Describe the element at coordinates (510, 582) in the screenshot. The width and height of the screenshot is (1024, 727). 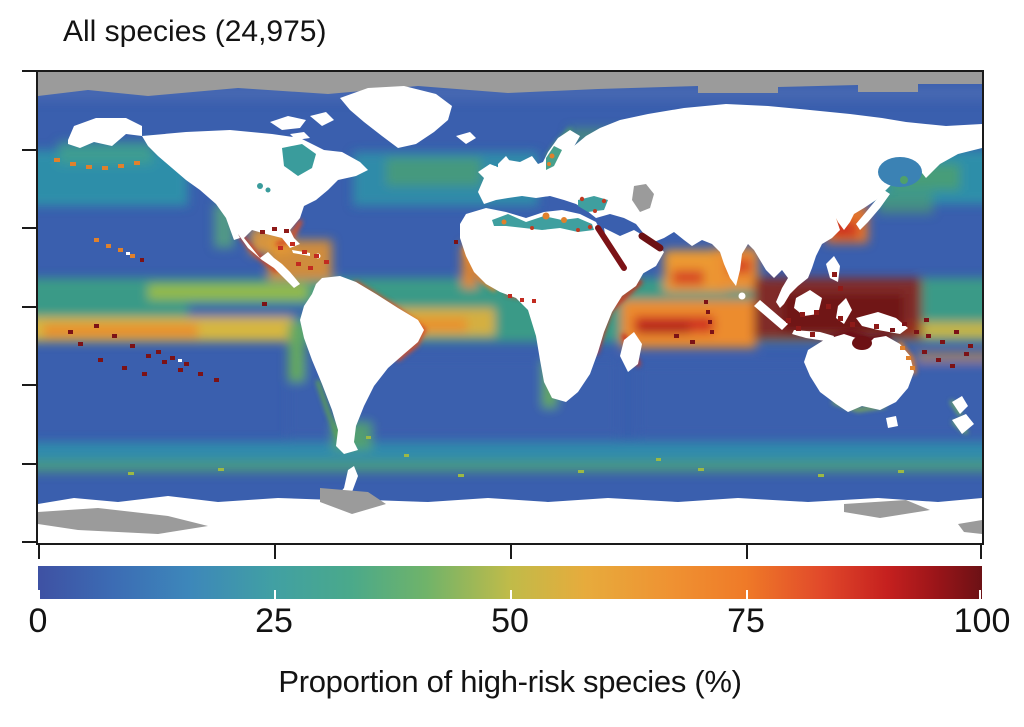
I see `colorbar` at that location.